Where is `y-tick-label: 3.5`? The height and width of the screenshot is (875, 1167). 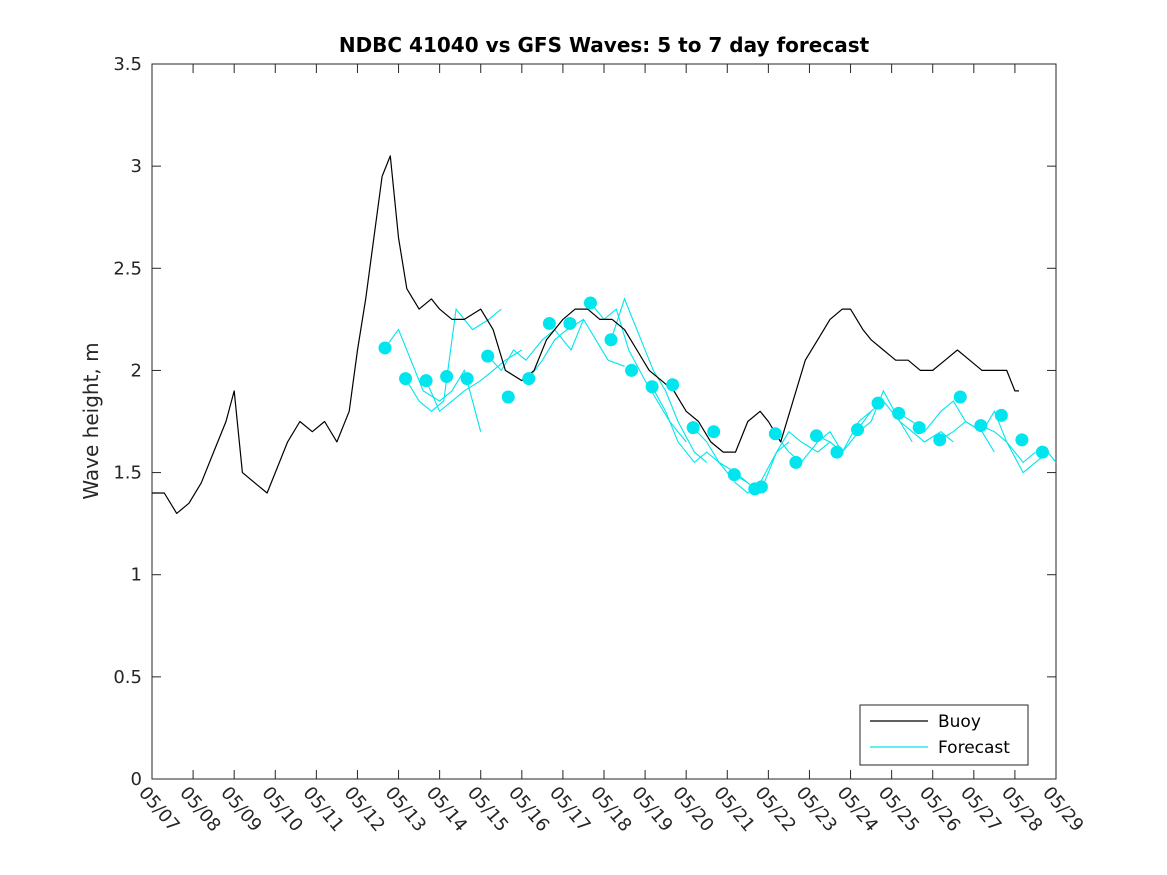 y-tick-label: 3.5 is located at coordinates (127, 64).